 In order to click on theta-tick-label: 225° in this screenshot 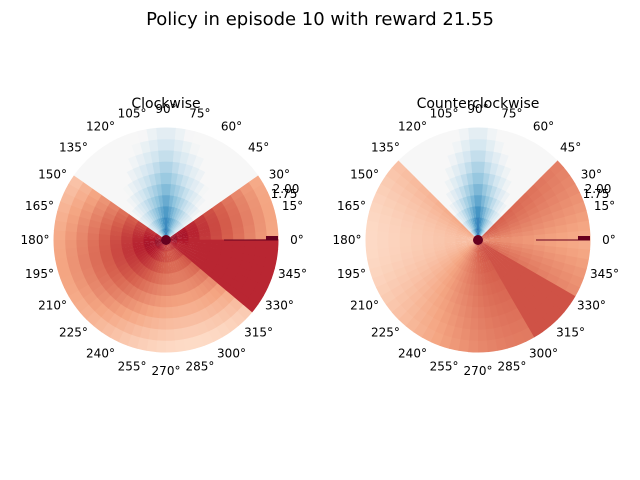, I will do `click(73, 333)`.